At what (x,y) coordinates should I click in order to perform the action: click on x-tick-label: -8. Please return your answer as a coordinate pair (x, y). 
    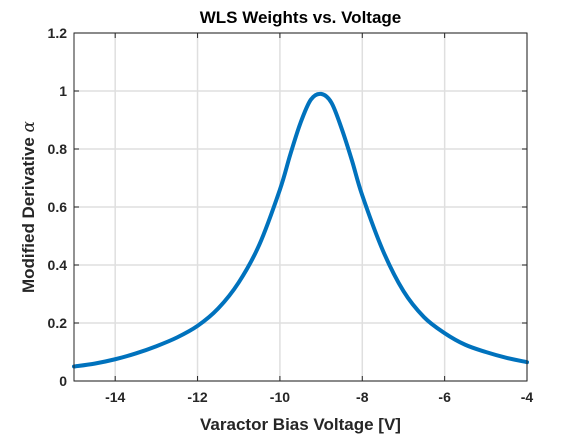
    Looking at the image, I should click on (362, 397).